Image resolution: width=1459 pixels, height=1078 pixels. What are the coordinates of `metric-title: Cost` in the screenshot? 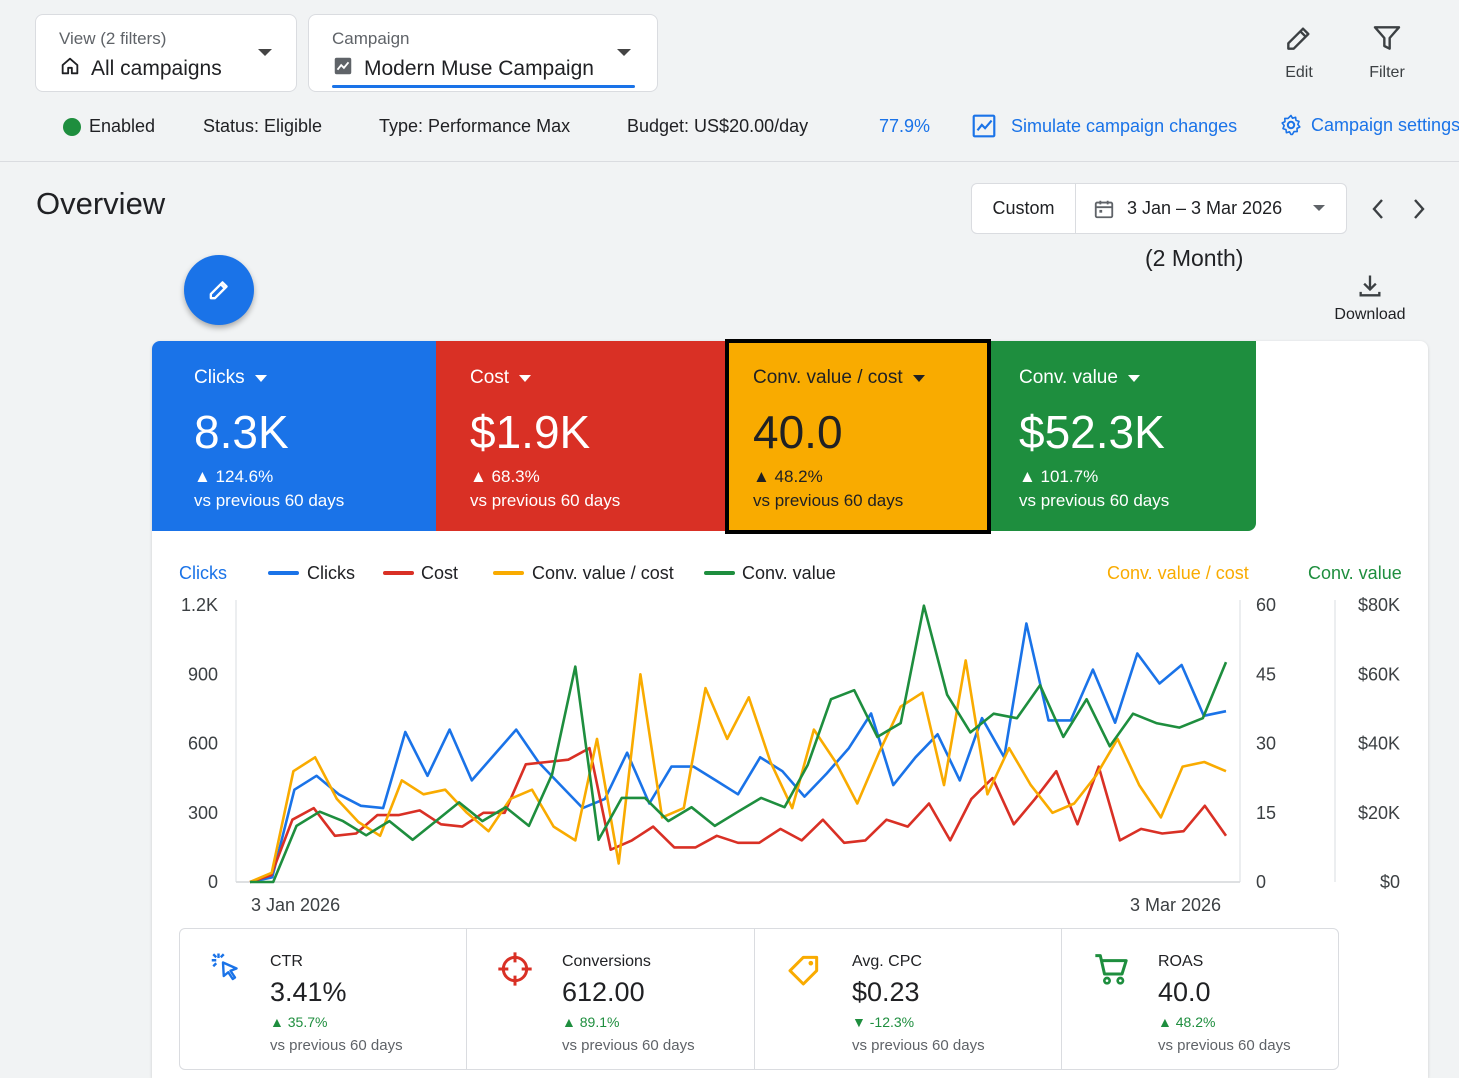 It's located at (501, 378).